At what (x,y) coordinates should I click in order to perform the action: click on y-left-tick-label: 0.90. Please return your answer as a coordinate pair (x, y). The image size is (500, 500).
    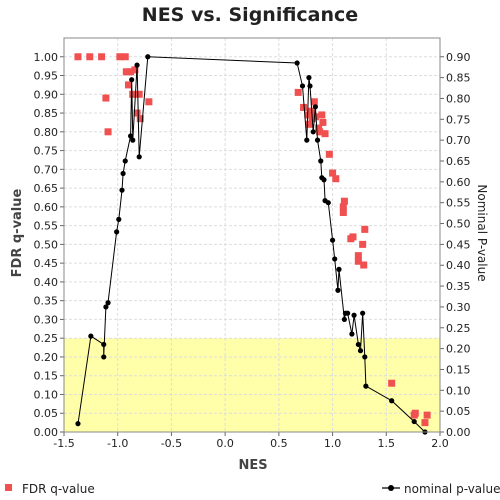
    Looking at the image, I should click on (46, 94).